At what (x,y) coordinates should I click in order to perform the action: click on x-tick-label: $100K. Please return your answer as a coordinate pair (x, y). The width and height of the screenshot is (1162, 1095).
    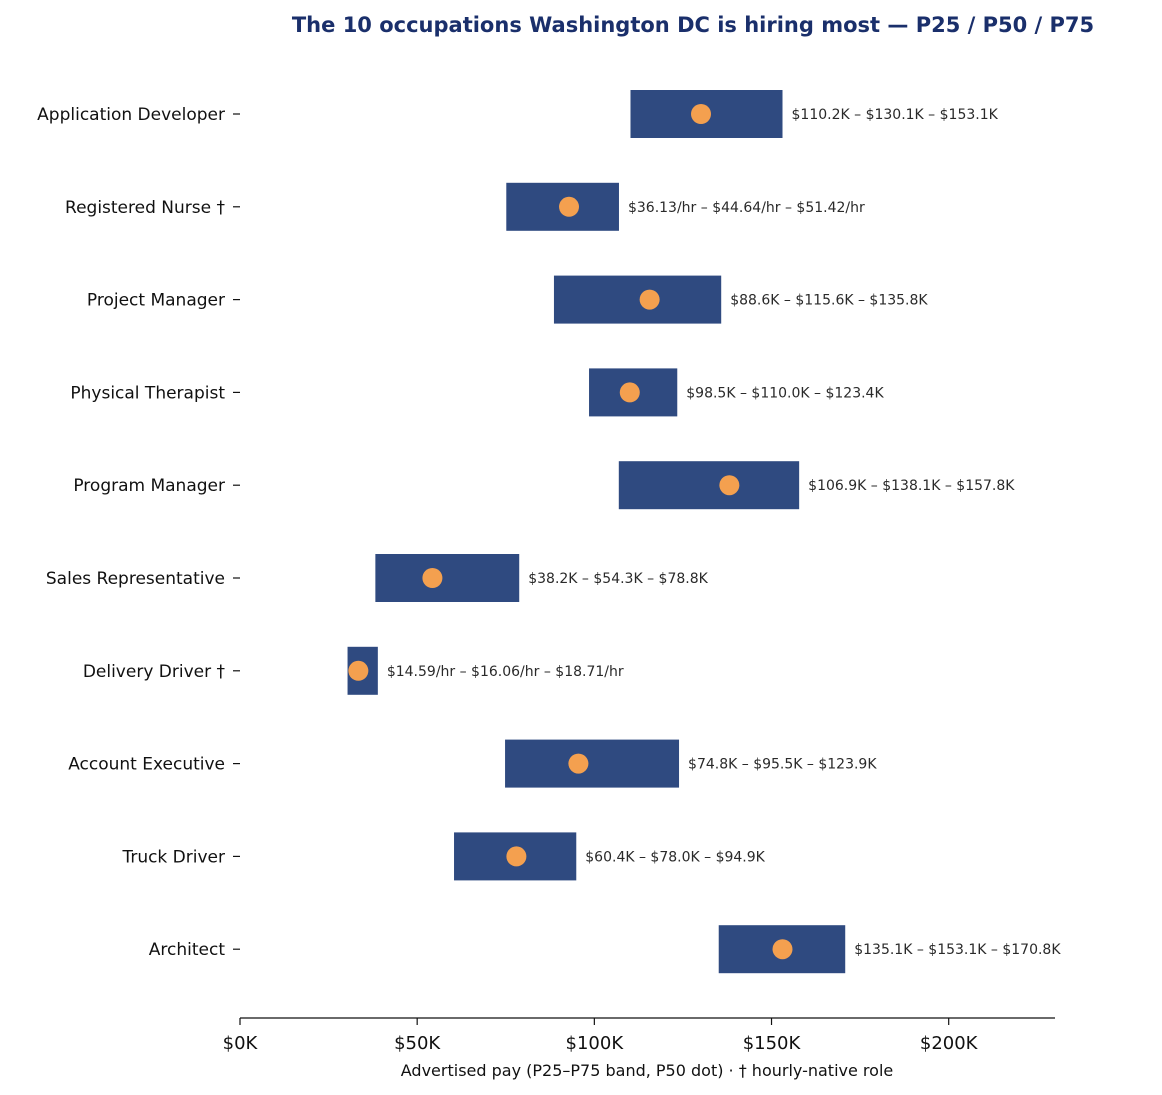
    Looking at the image, I should click on (595, 1043).